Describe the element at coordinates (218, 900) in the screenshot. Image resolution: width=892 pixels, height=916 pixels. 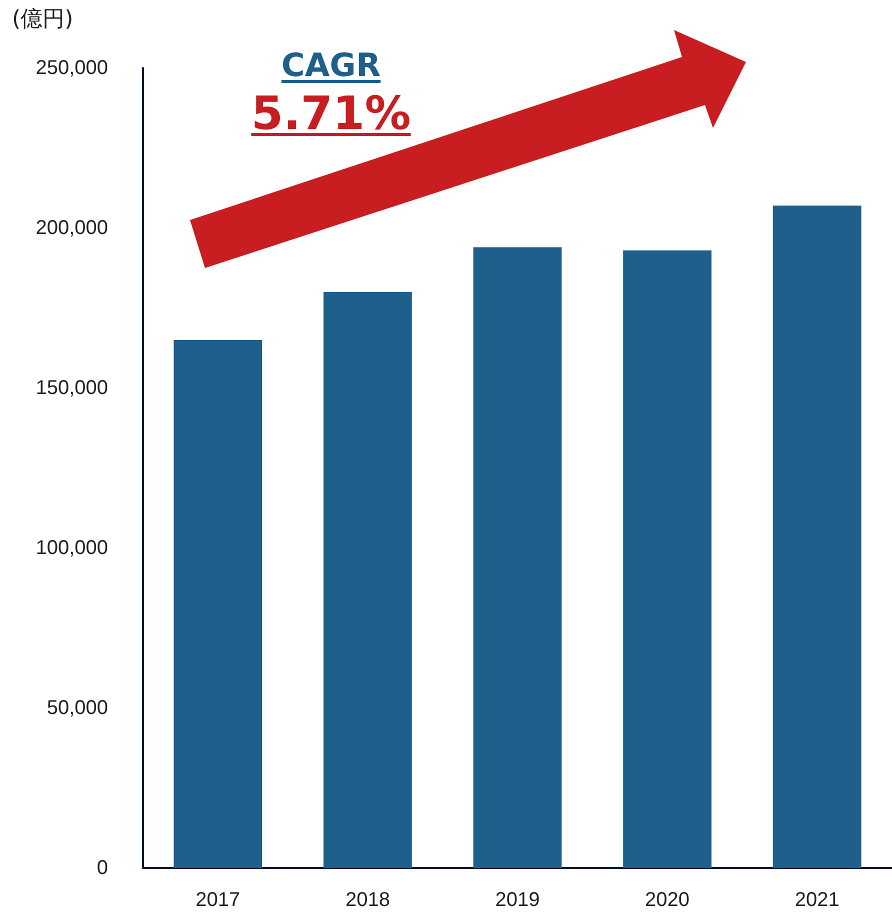
I see `x-tick-label: 2017` at that location.